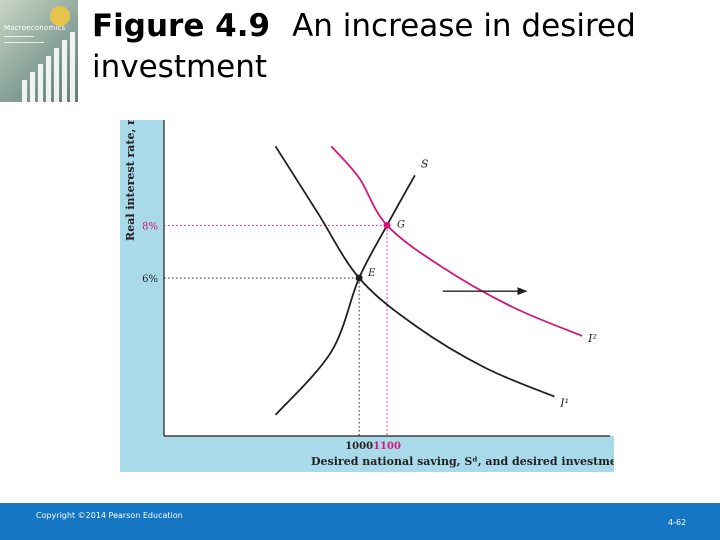  Describe the element at coordinates (35, 28) in the screenshot. I see `cover-title: Macroeconomics` at that location.